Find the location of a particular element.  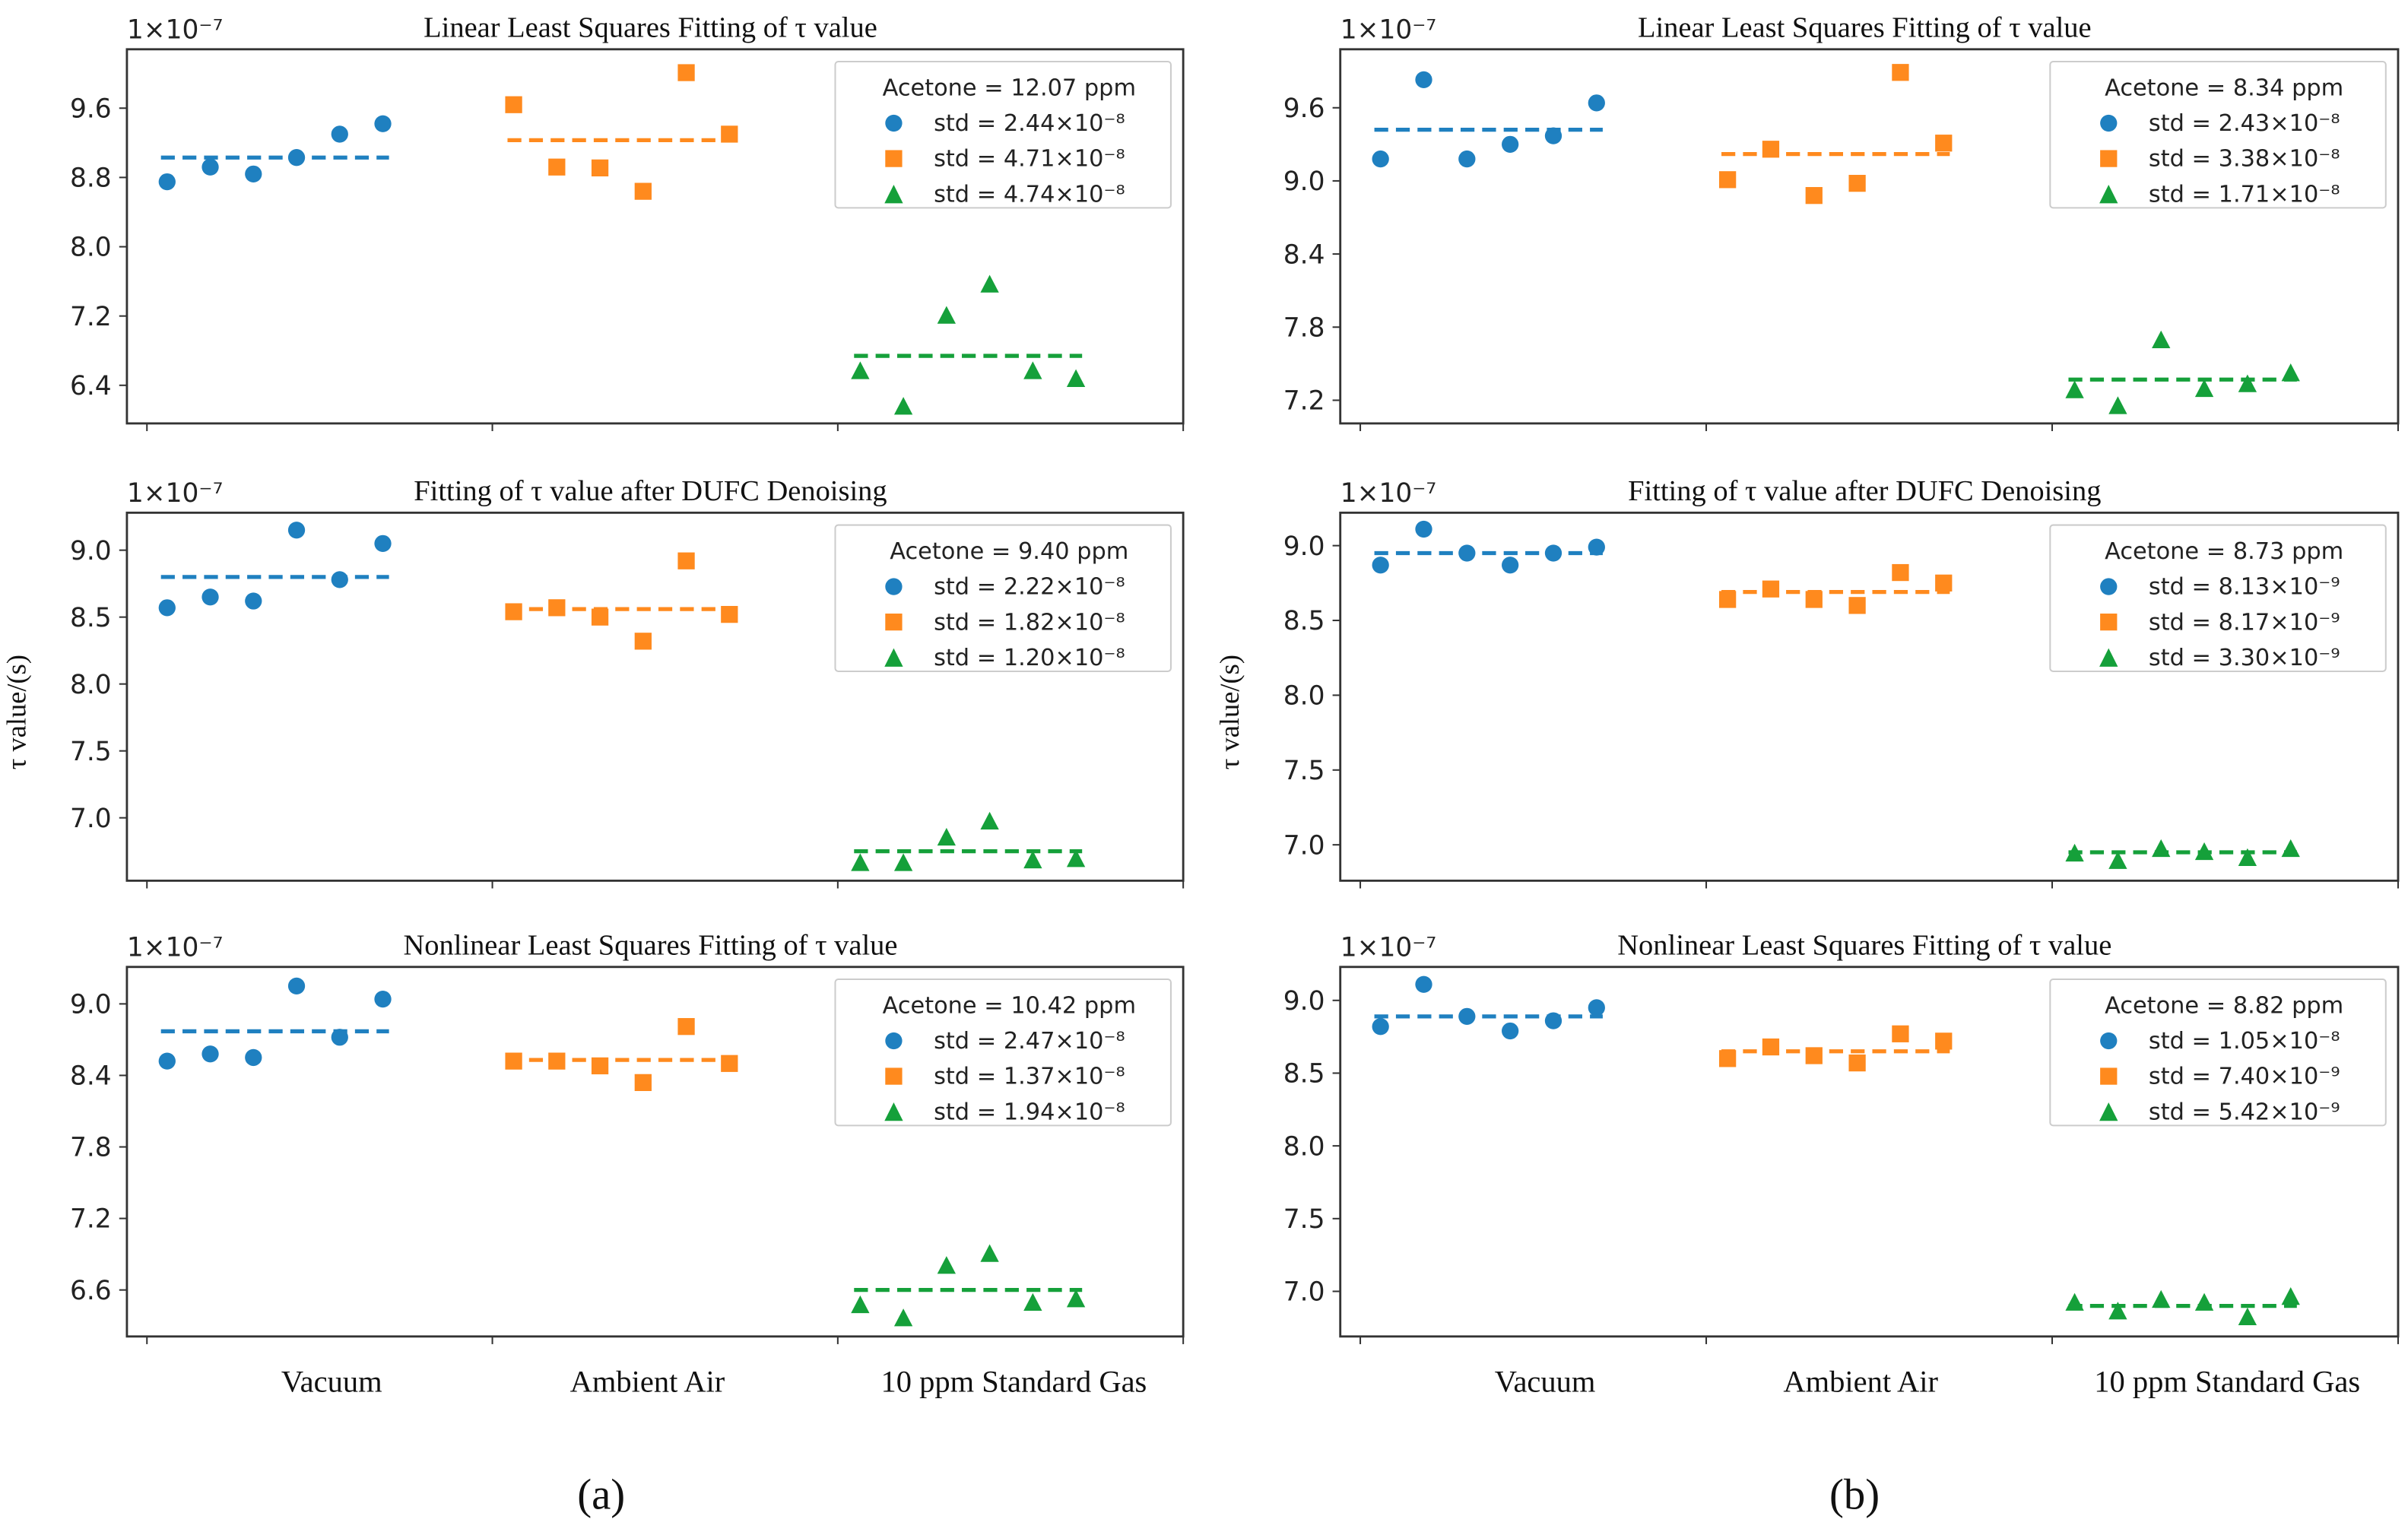

legend-title: Acetone = 9.40 ppm is located at coordinates (1009, 551).